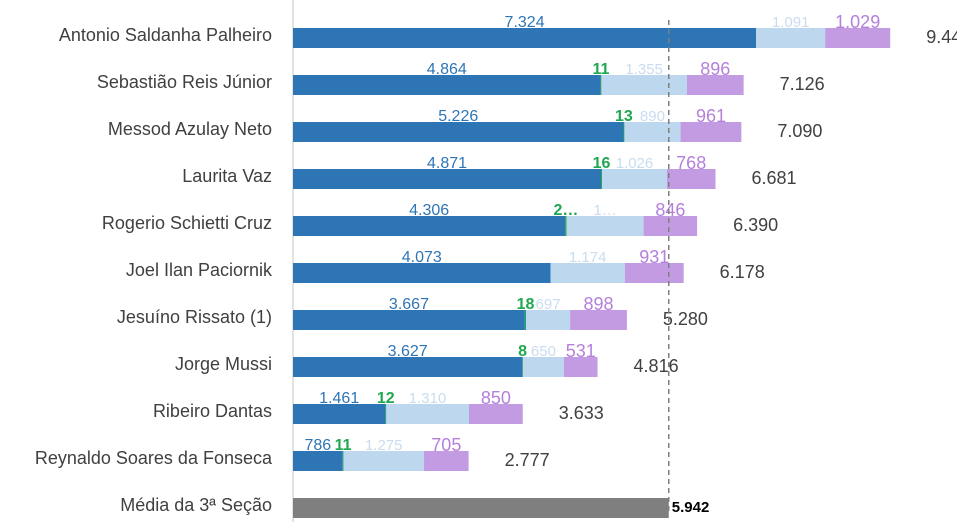 The height and width of the screenshot is (522, 957). Describe the element at coordinates (522, 351) in the screenshot. I see `value-label: 8` at that location.